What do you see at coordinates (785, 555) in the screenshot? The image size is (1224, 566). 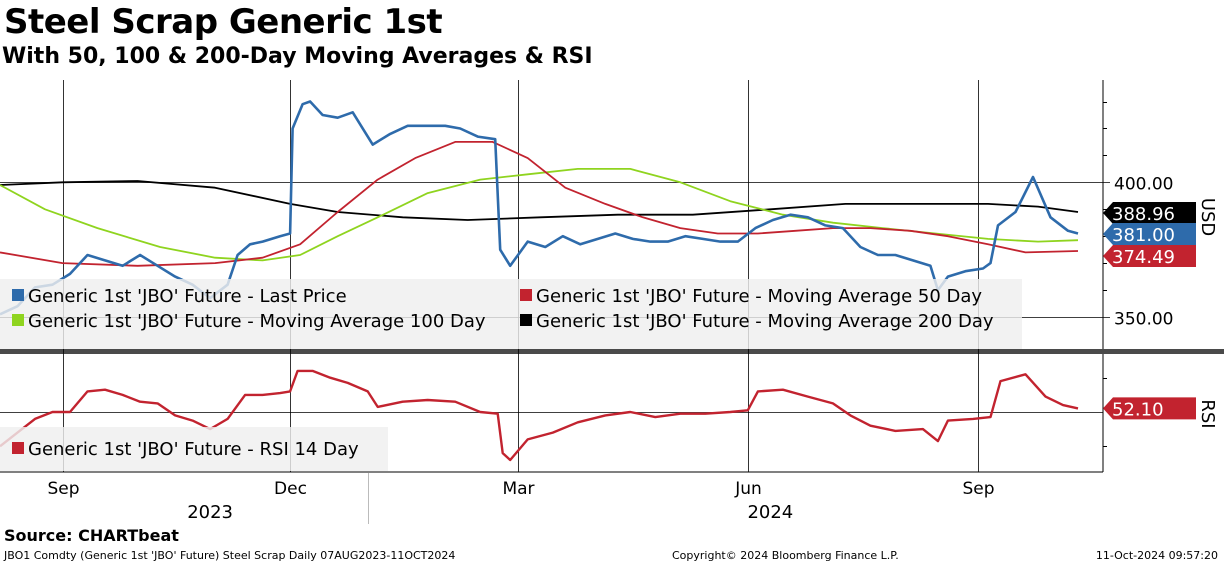 I see `footer-copyright: Copyright© 2024 Bloomberg Finance L.P.` at bounding box center [785, 555].